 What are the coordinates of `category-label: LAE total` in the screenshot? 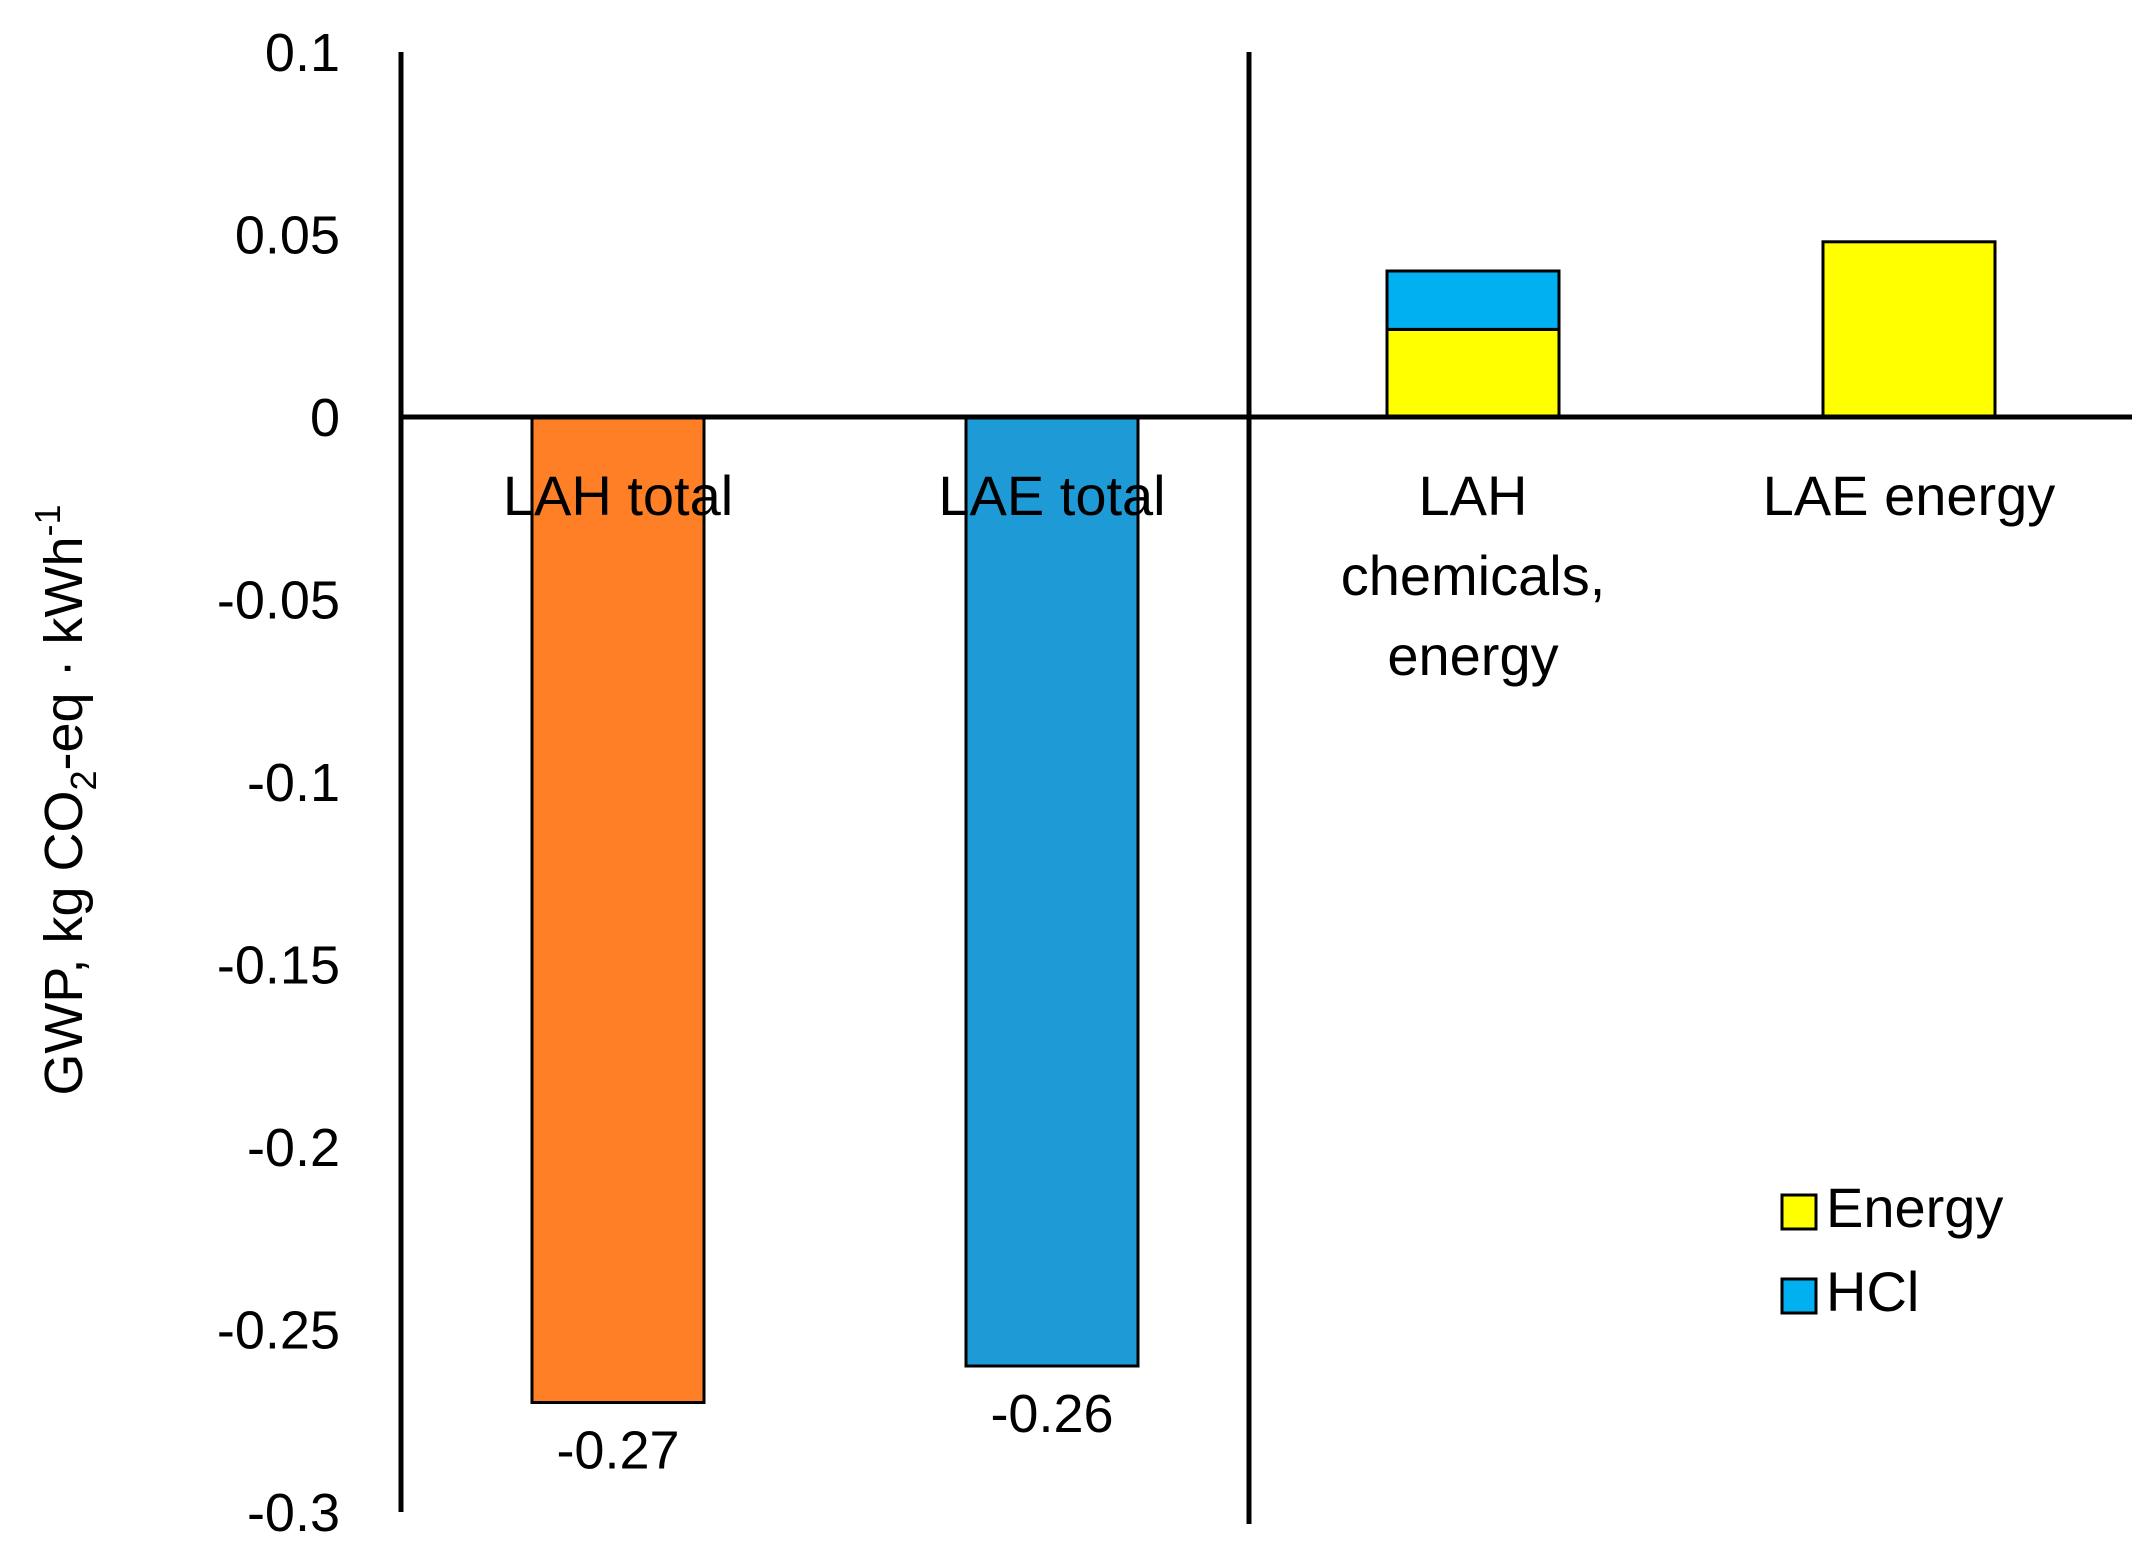 It's located at (1051, 495).